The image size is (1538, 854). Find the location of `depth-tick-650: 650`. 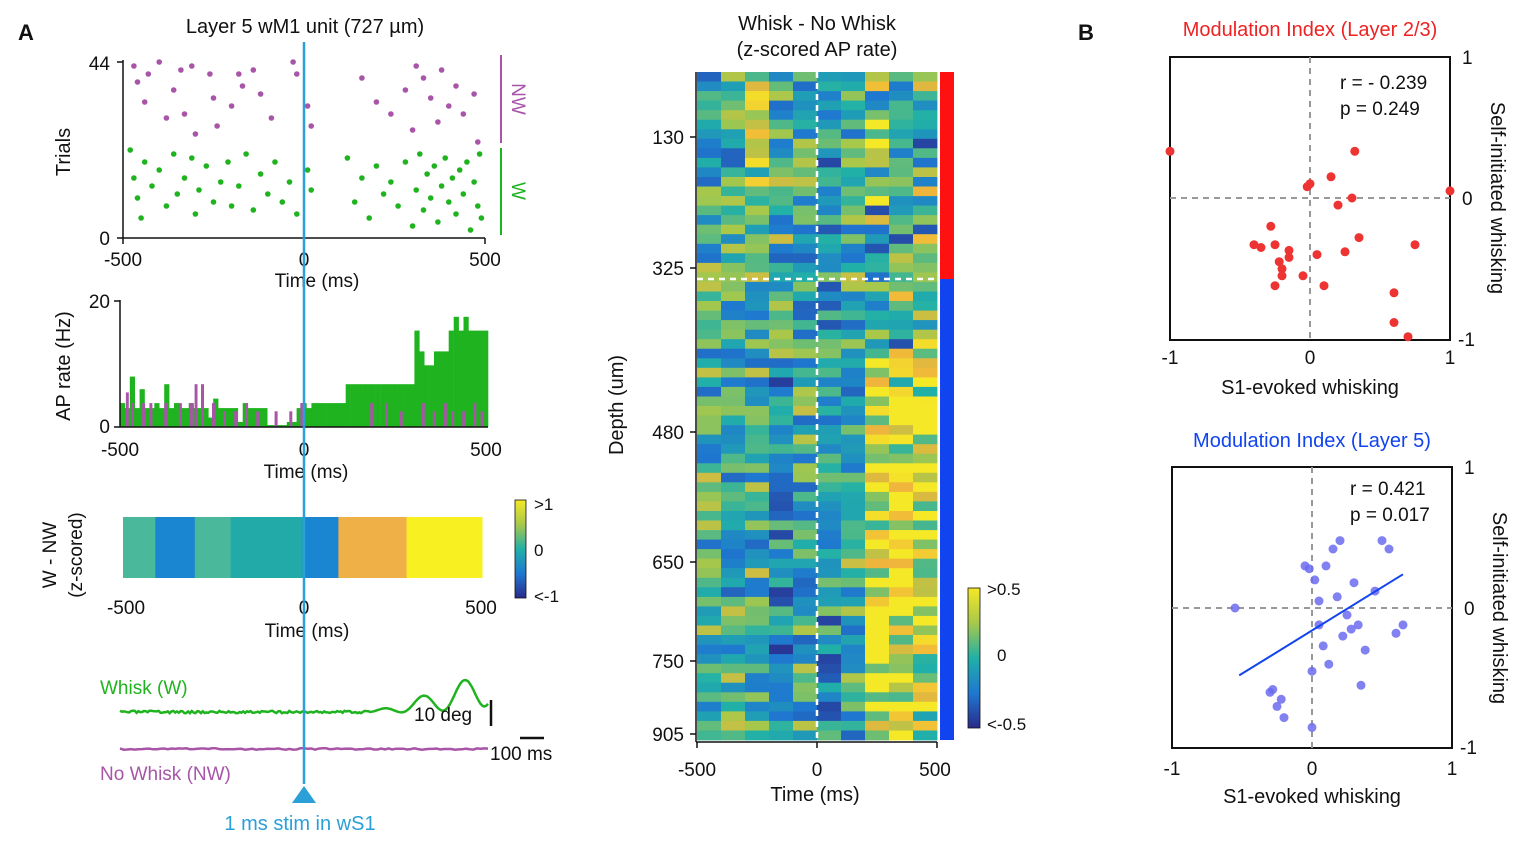

depth-tick-650: 650 is located at coordinates (668, 563).